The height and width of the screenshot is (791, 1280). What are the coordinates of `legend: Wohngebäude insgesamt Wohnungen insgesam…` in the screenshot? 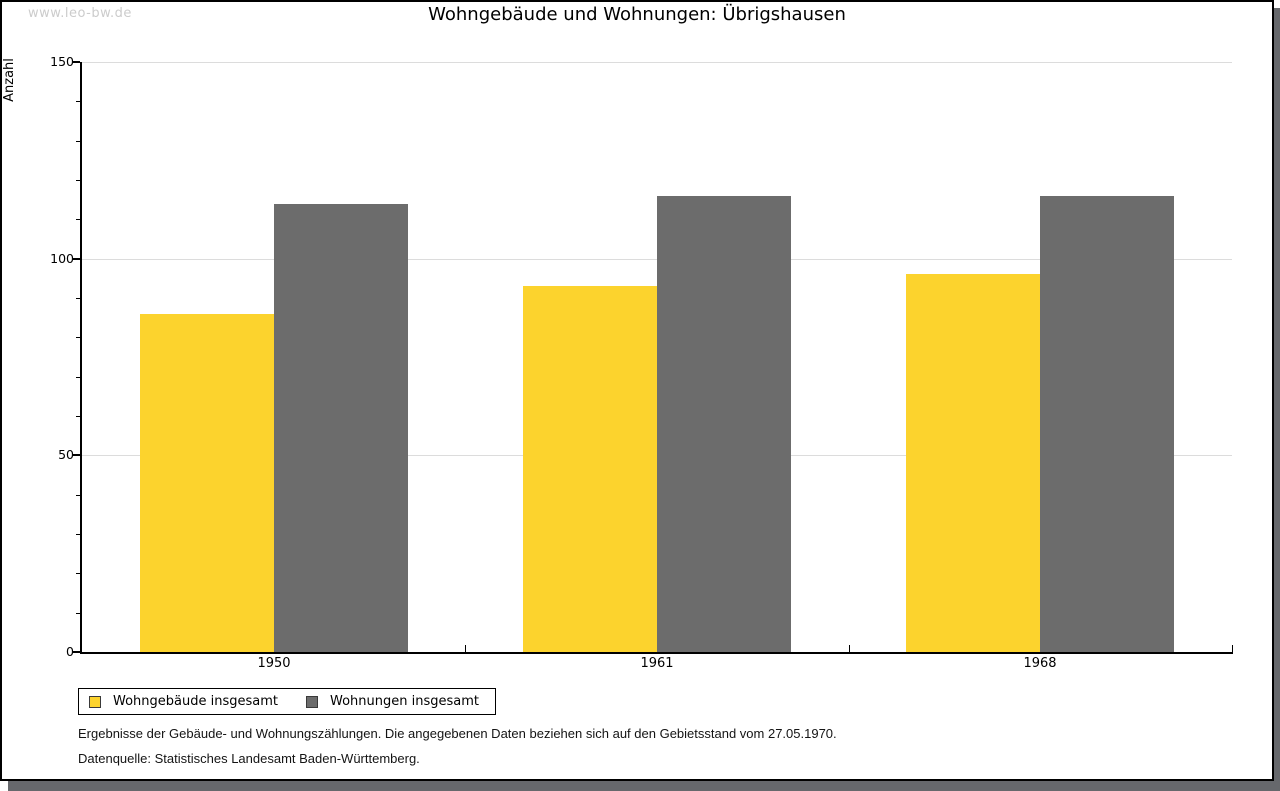 It's located at (287, 701).